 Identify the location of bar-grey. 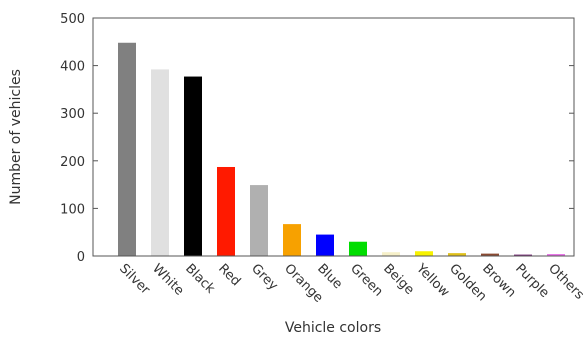
(259, 220).